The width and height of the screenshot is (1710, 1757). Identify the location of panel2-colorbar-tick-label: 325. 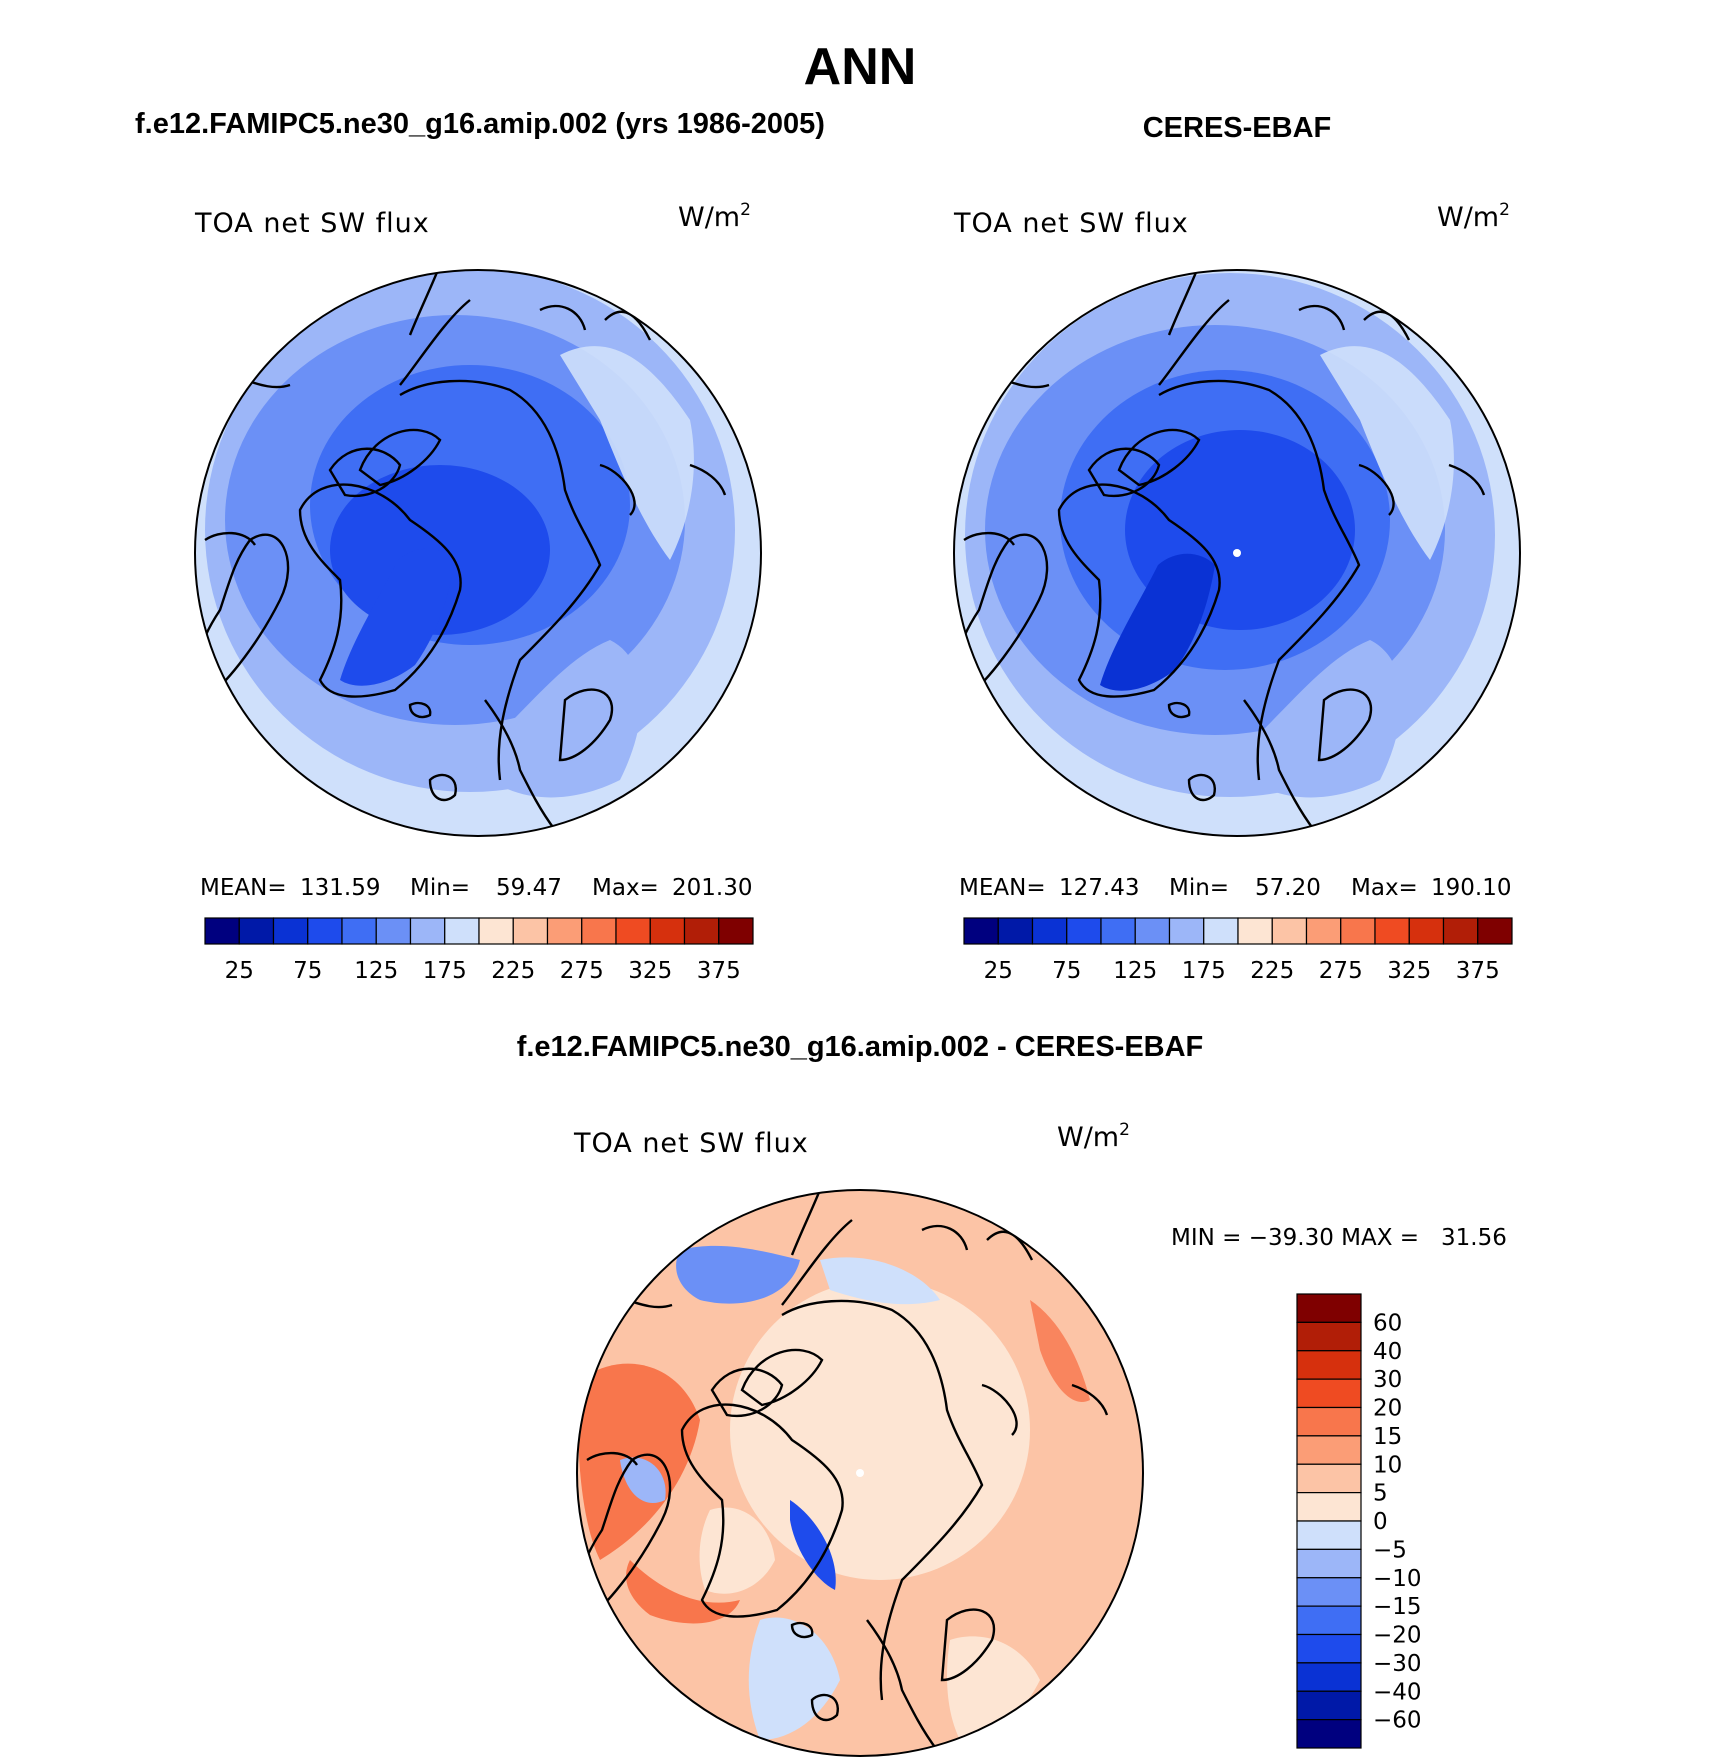
(1409, 971).